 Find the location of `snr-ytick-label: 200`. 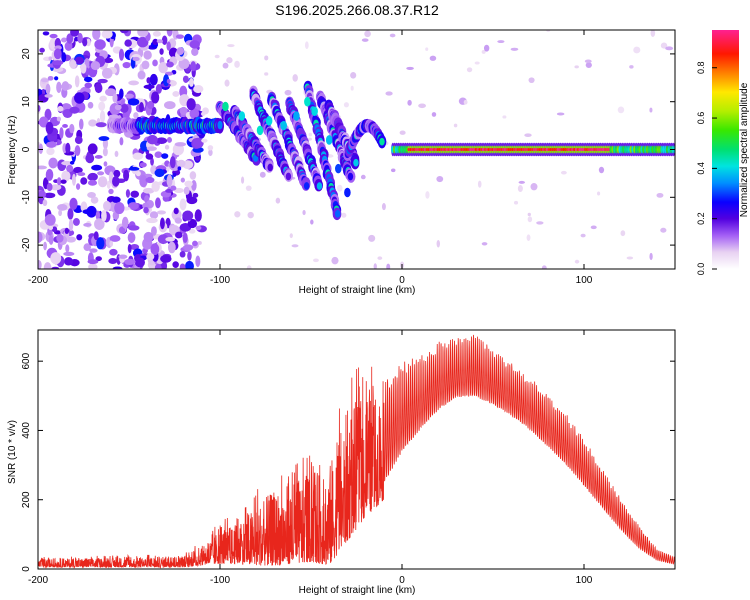

snr-ytick-label: 200 is located at coordinates (26, 499).